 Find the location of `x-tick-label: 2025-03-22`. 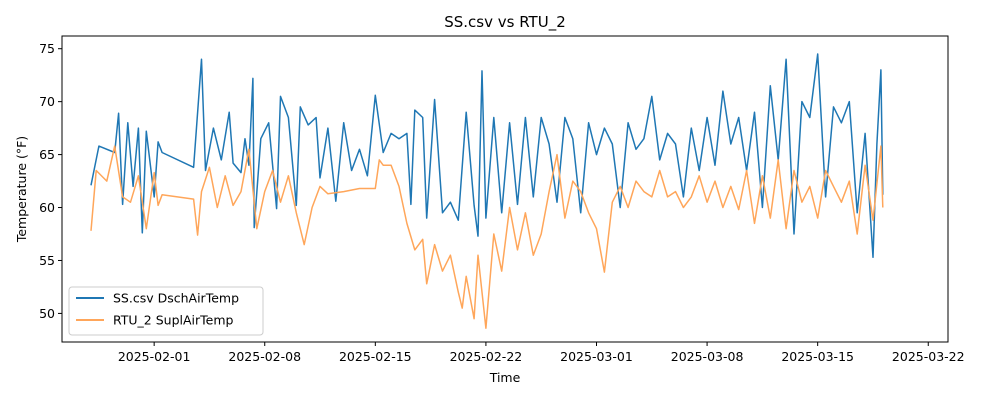

x-tick-label: 2025-03-22 is located at coordinates (928, 356).